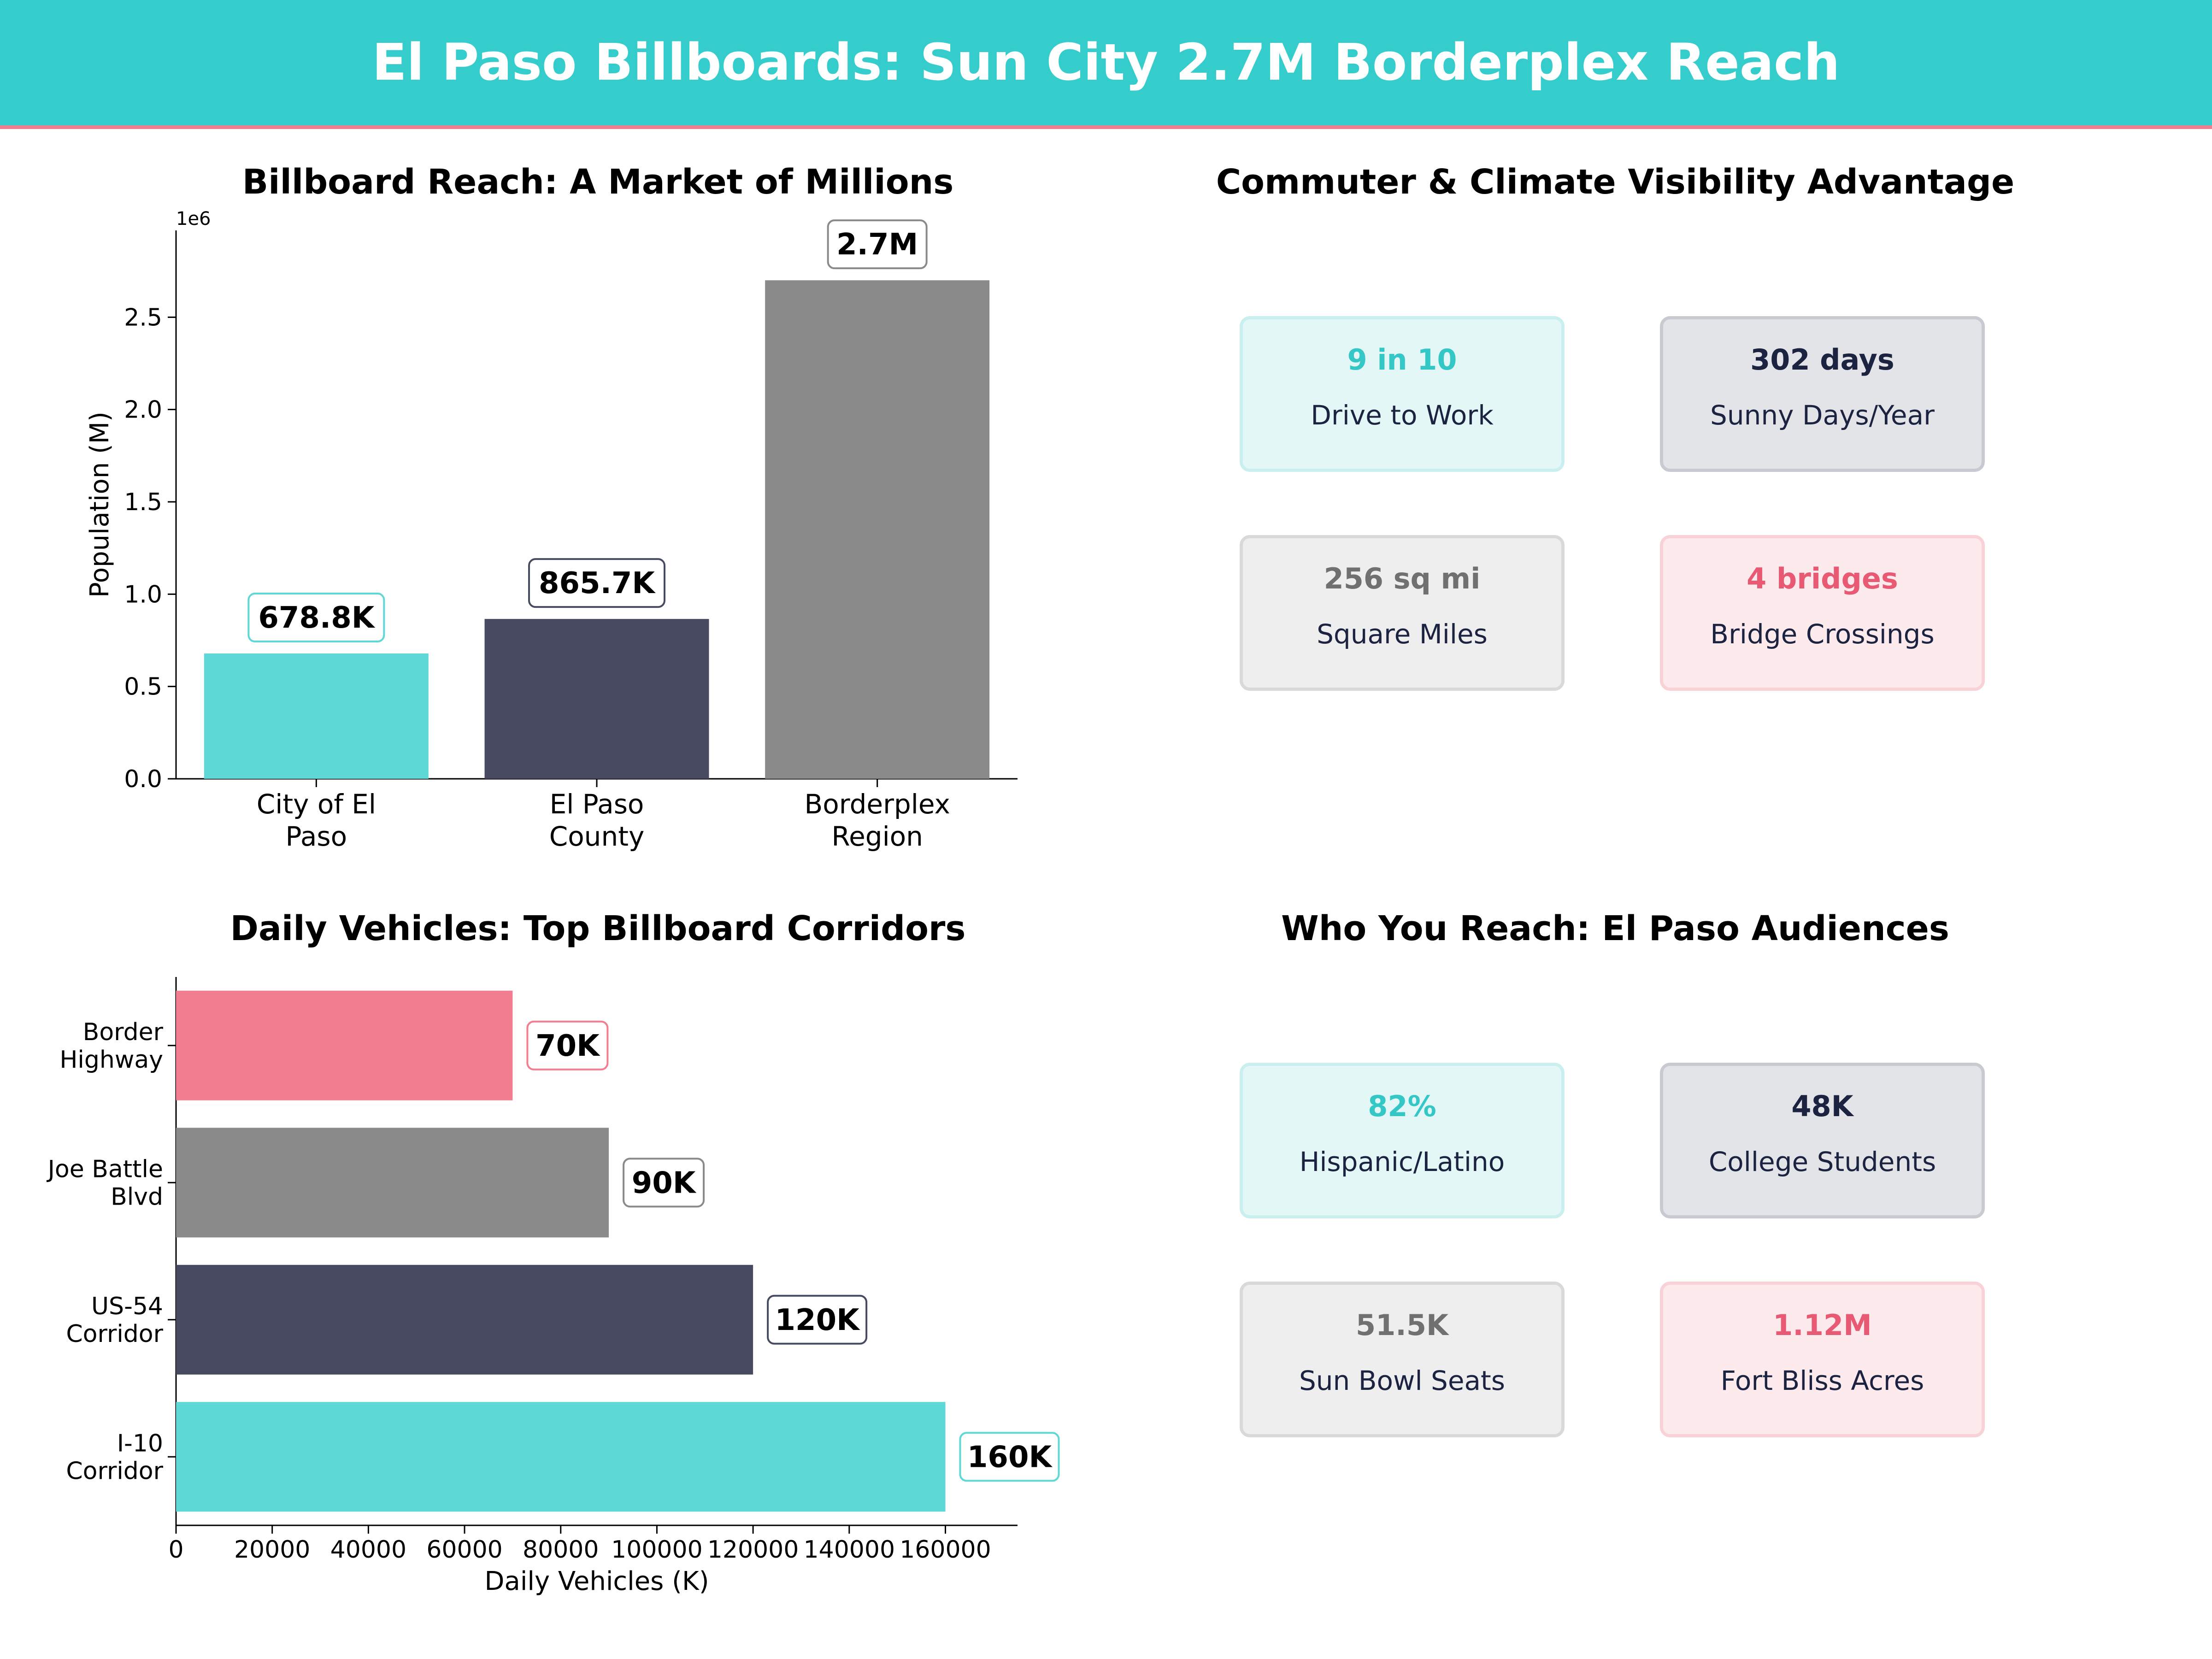 The width and height of the screenshot is (2212, 1659). I want to click on stat-label: Hispanic/Latino, so click(1402, 1161).